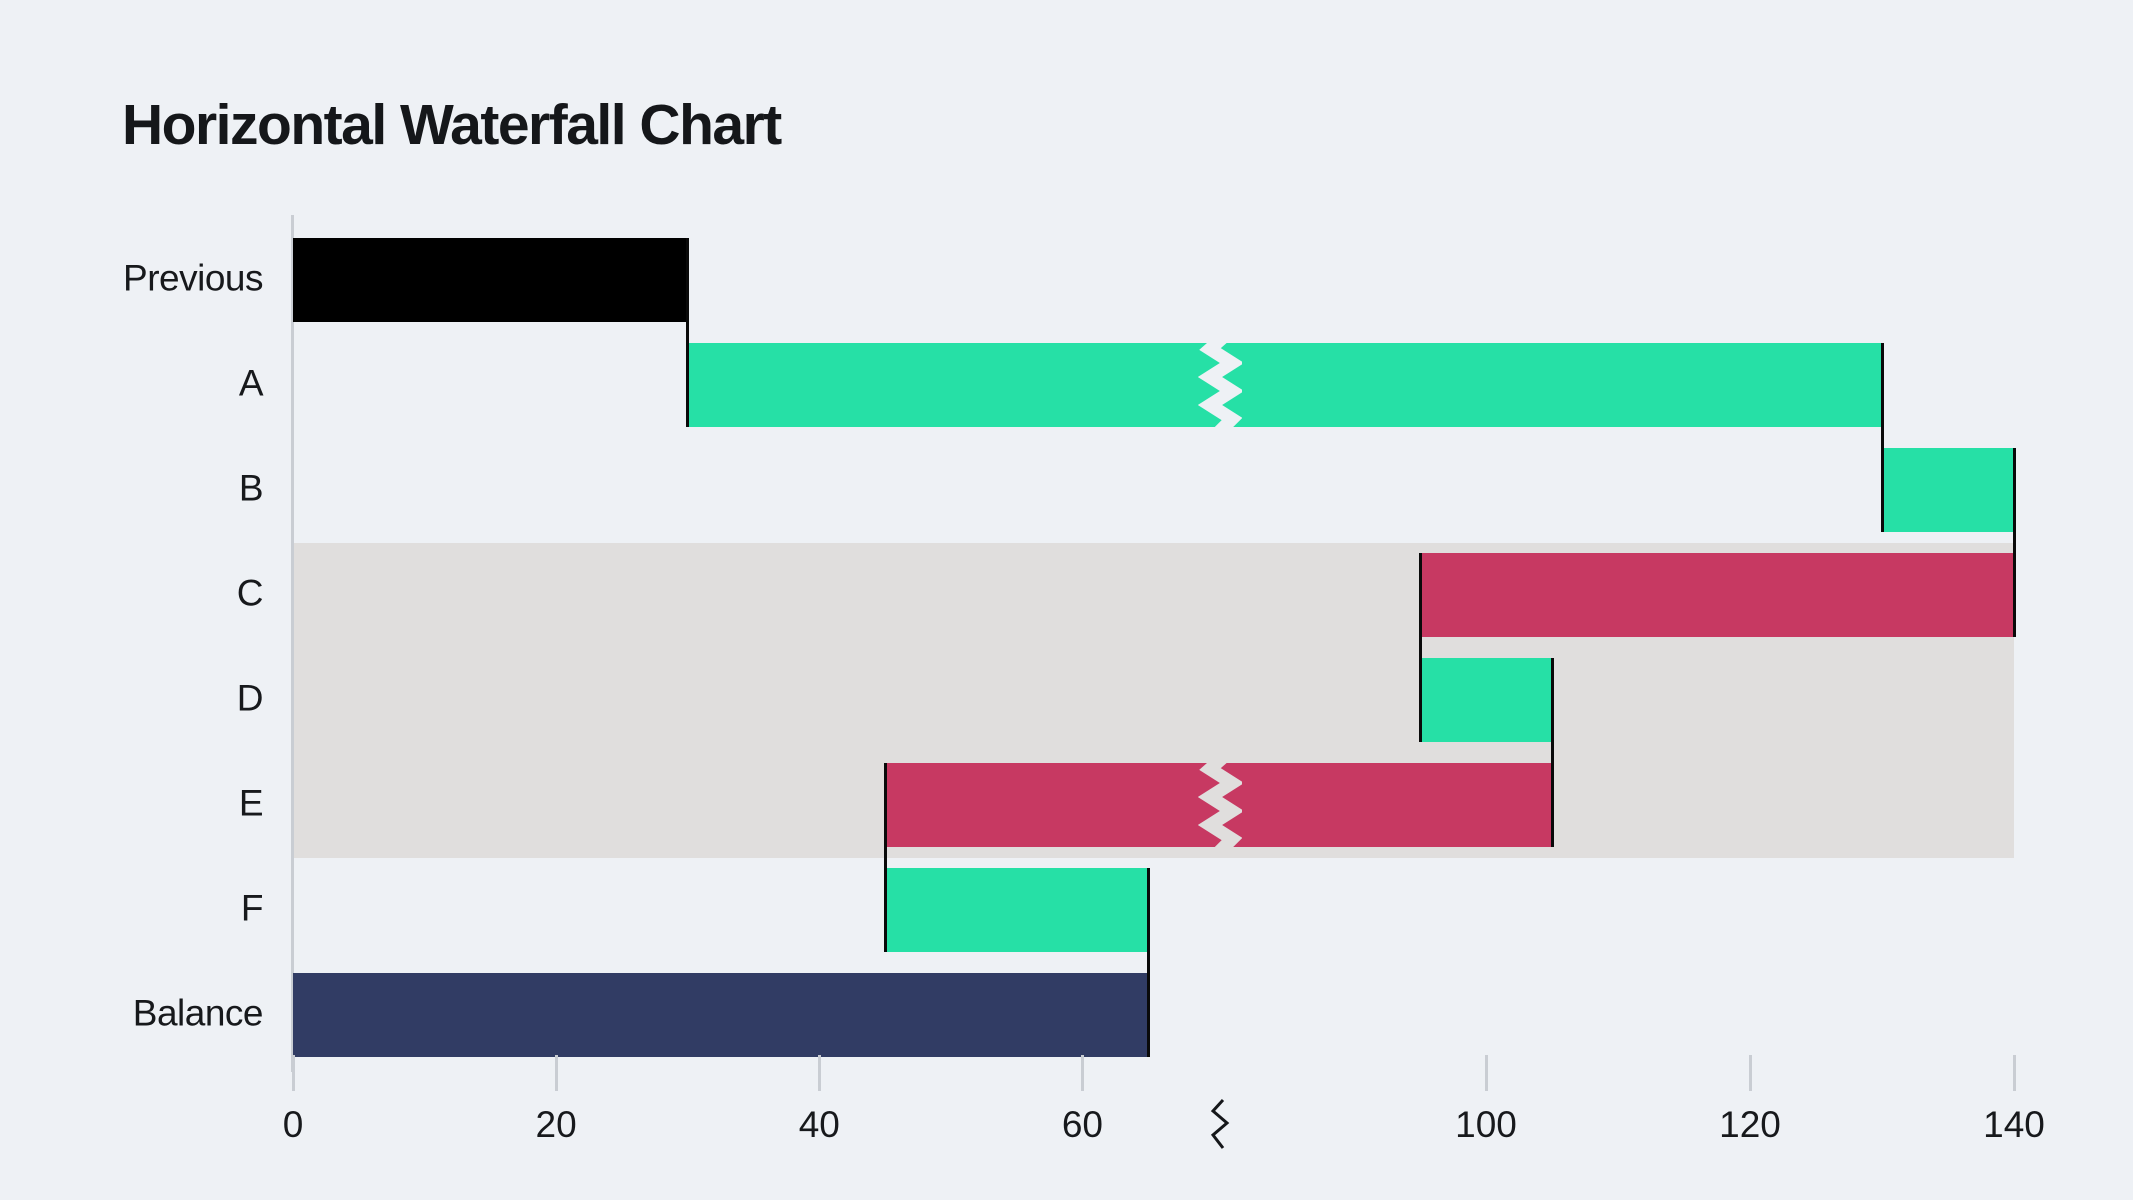 This screenshot has width=2133, height=1200. Describe the element at coordinates (250, 698) in the screenshot. I see `y-axis-label-d: D` at that location.